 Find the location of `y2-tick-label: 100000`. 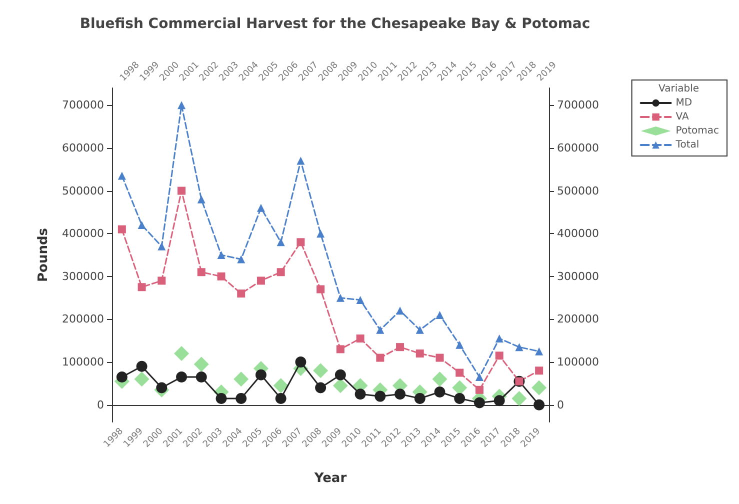

y2-tick-label: 100000 is located at coordinates (578, 362).